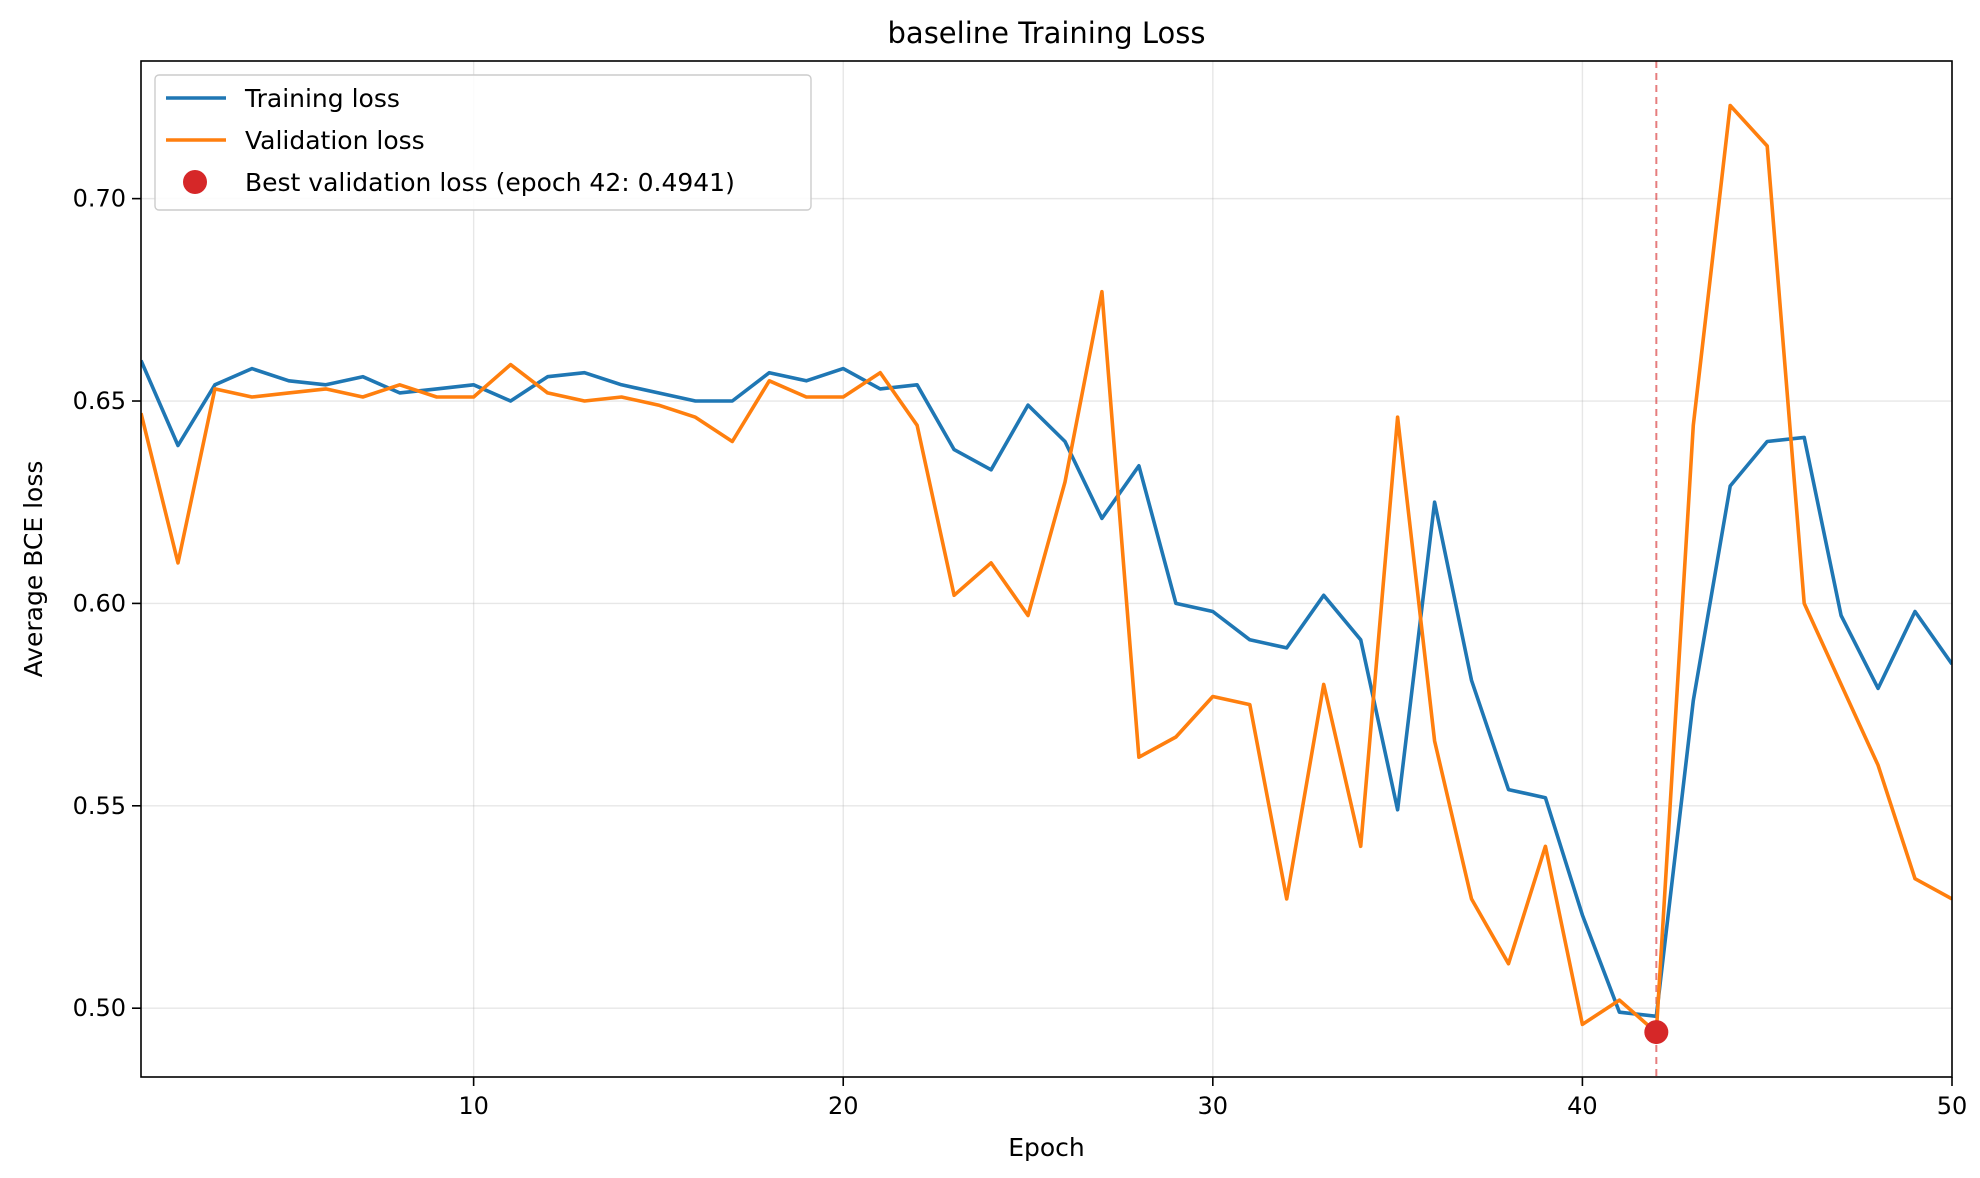 Image resolution: width=1980 pixels, height=1178 pixels. Describe the element at coordinates (33, 569) in the screenshot. I see `y-axis-label: Average BCE loss` at that location.